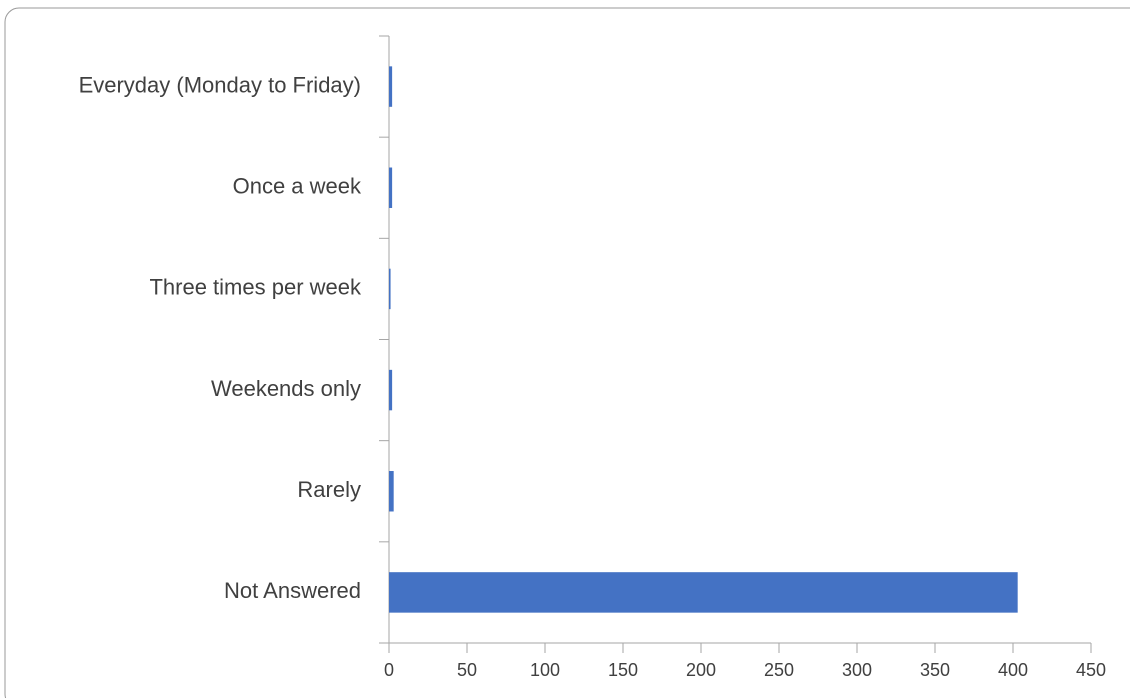  Describe the element at coordinates (1091, 670) in the screenshot. I see `x-tick-label: 450` at that location.